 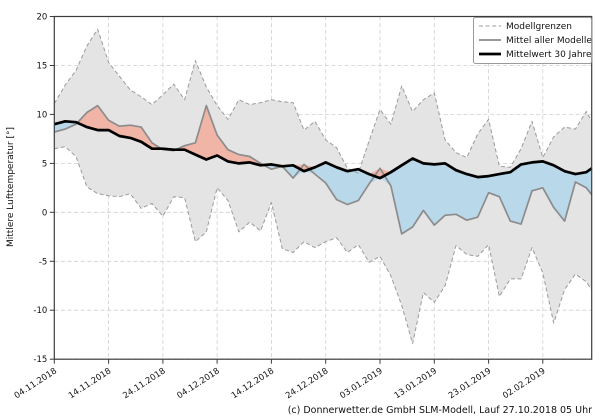 I want to click on y-tick-label: 20, so click(x=41, y=18).